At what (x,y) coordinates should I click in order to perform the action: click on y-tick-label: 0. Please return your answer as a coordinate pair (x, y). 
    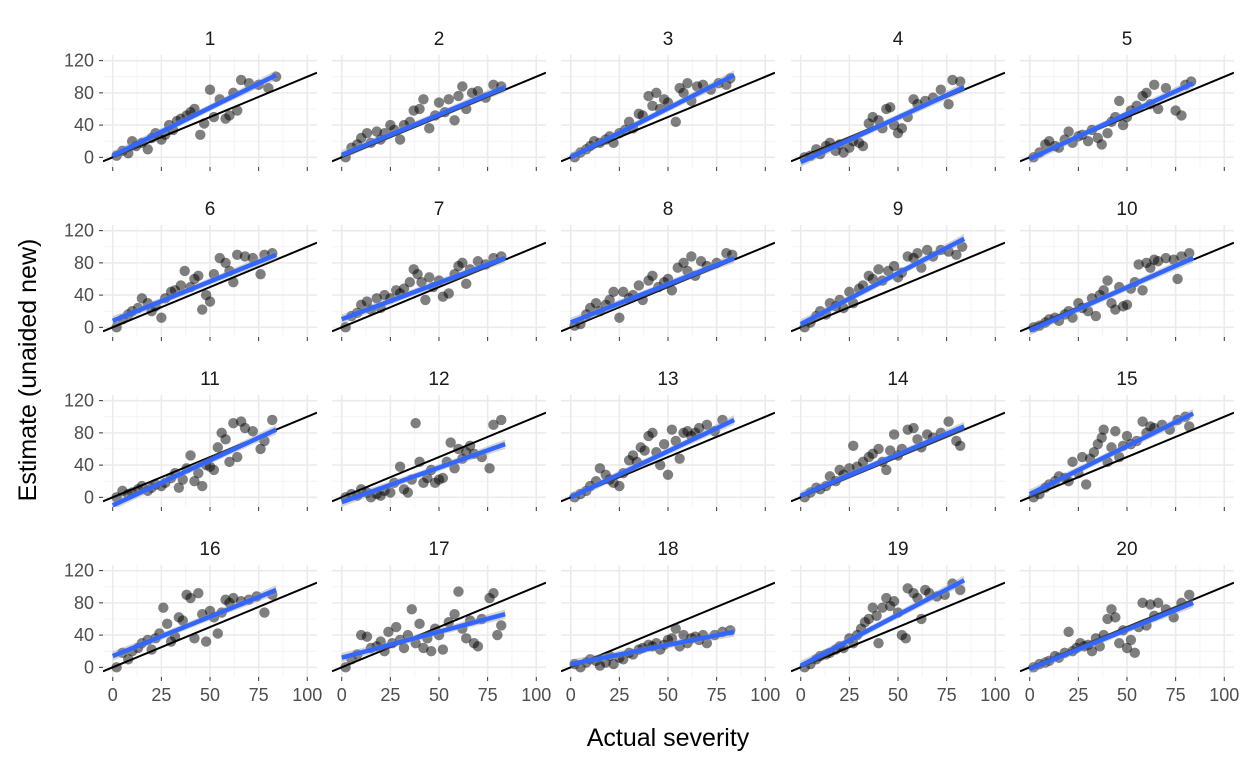
    Looking at the image, I should click on (89, 327).